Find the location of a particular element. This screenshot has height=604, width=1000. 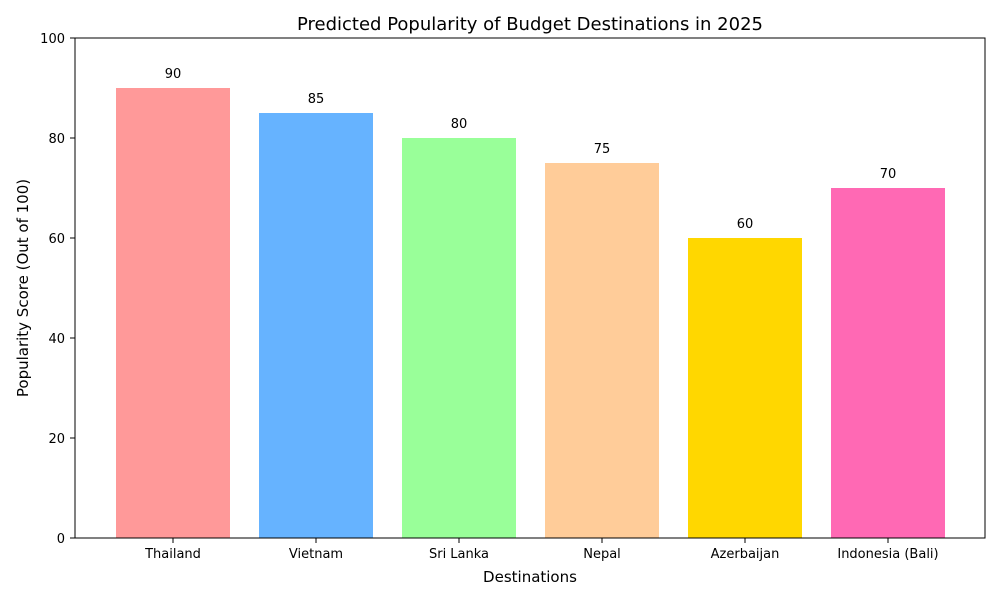

x-axis-label: Destinations is located at coordinates (530, 577).